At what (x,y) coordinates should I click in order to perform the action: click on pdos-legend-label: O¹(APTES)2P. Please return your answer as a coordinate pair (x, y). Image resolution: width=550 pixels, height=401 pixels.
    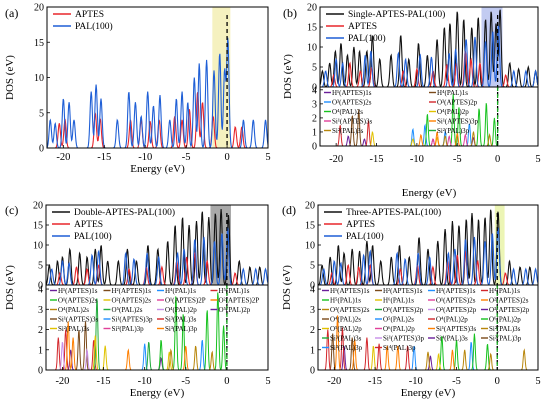
    Looking at the image, I should click on (185, 301).